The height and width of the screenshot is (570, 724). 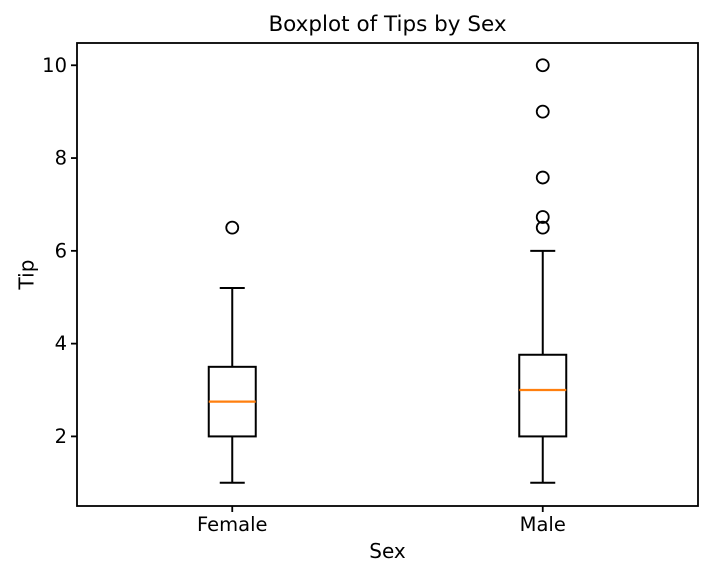 I want to click on box-male, so click(x=543, y=395).